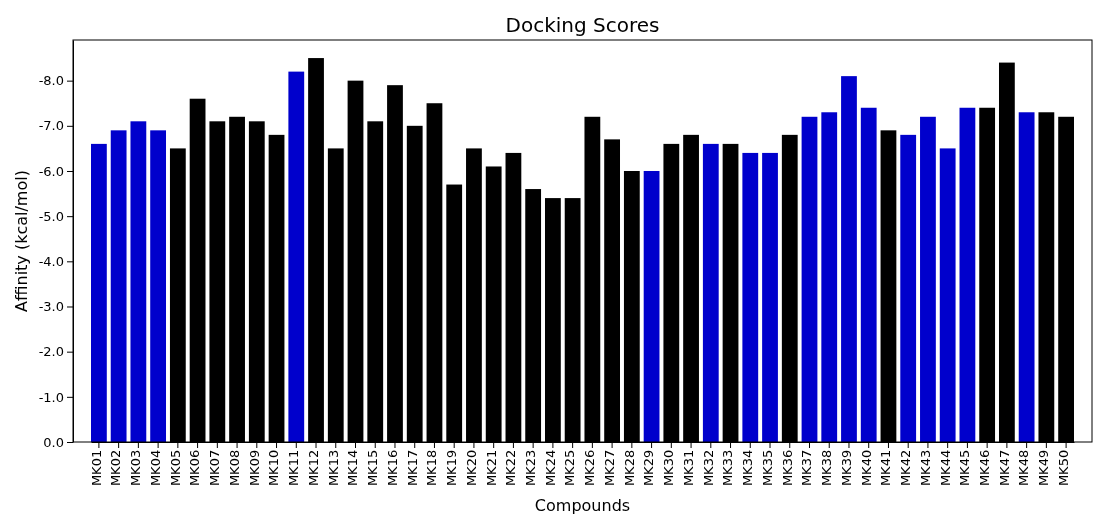 The image size is (1093, 514). Describe the element at coordinates (51, 352) in the screenshot. I see `y-tick-label: -2.0` at that location.